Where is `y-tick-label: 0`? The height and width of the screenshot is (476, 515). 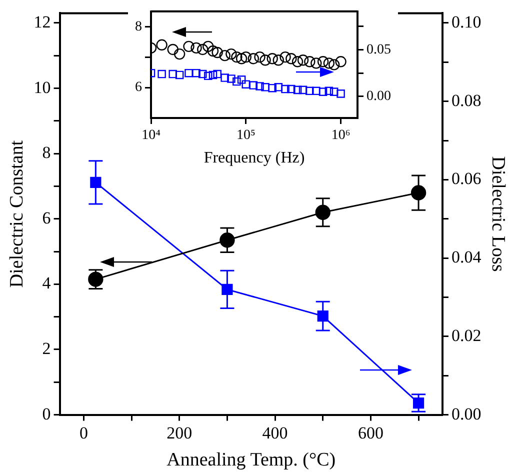 y-tick-label: 0 is located at coordinates (46, 414).